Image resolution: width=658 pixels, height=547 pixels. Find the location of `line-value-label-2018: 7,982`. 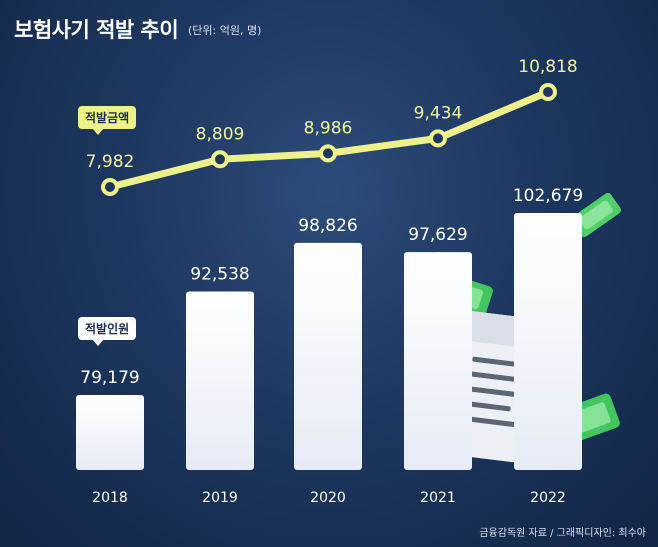

line-value-label-2018: 7,982 is located at coordinates (110, 162).